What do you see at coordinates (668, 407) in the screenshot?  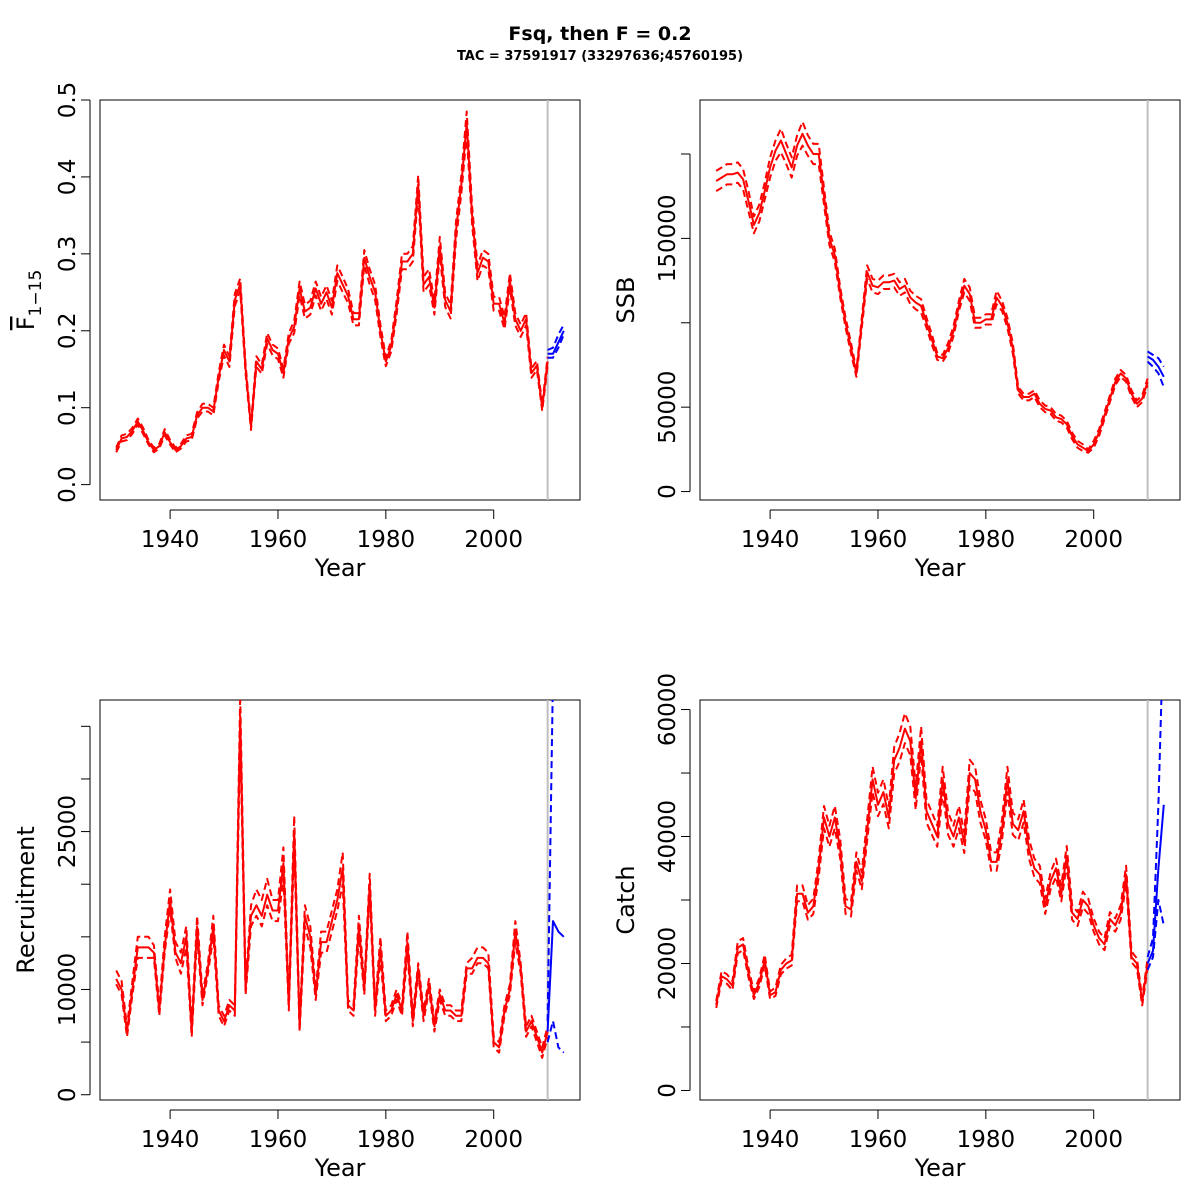 I see `y-tick-label: 50000` at bounding box center [668, 407].